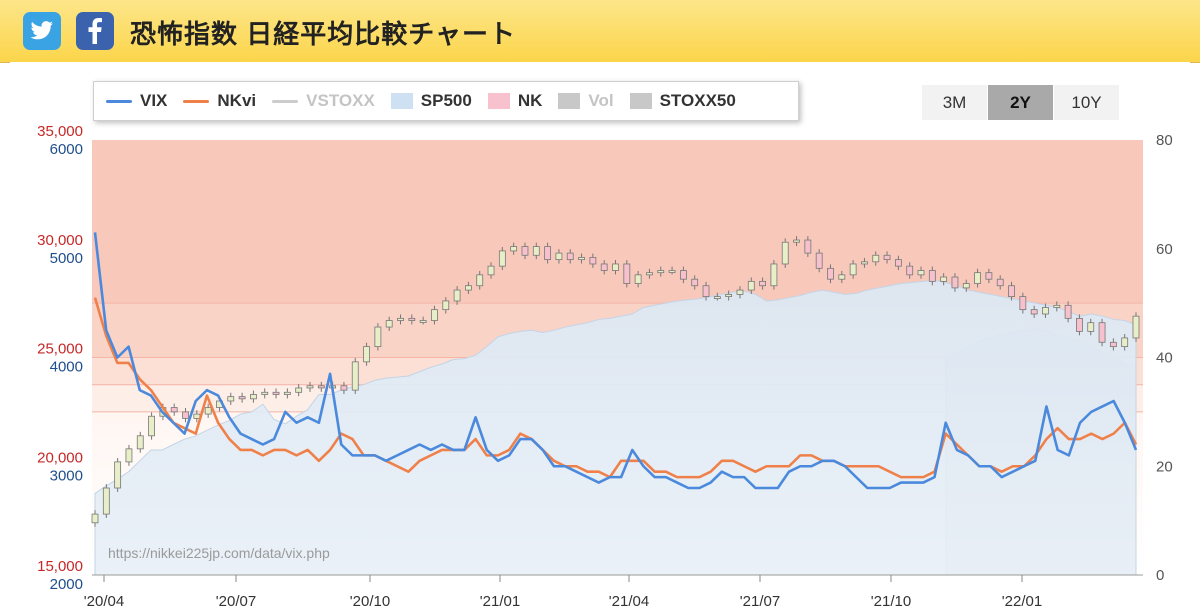 Image resolution: width=1200 pixels, height=610 pixels. I want to click on page-header: 恐怖指数 日経平均比較チャート, so click(600, 31).